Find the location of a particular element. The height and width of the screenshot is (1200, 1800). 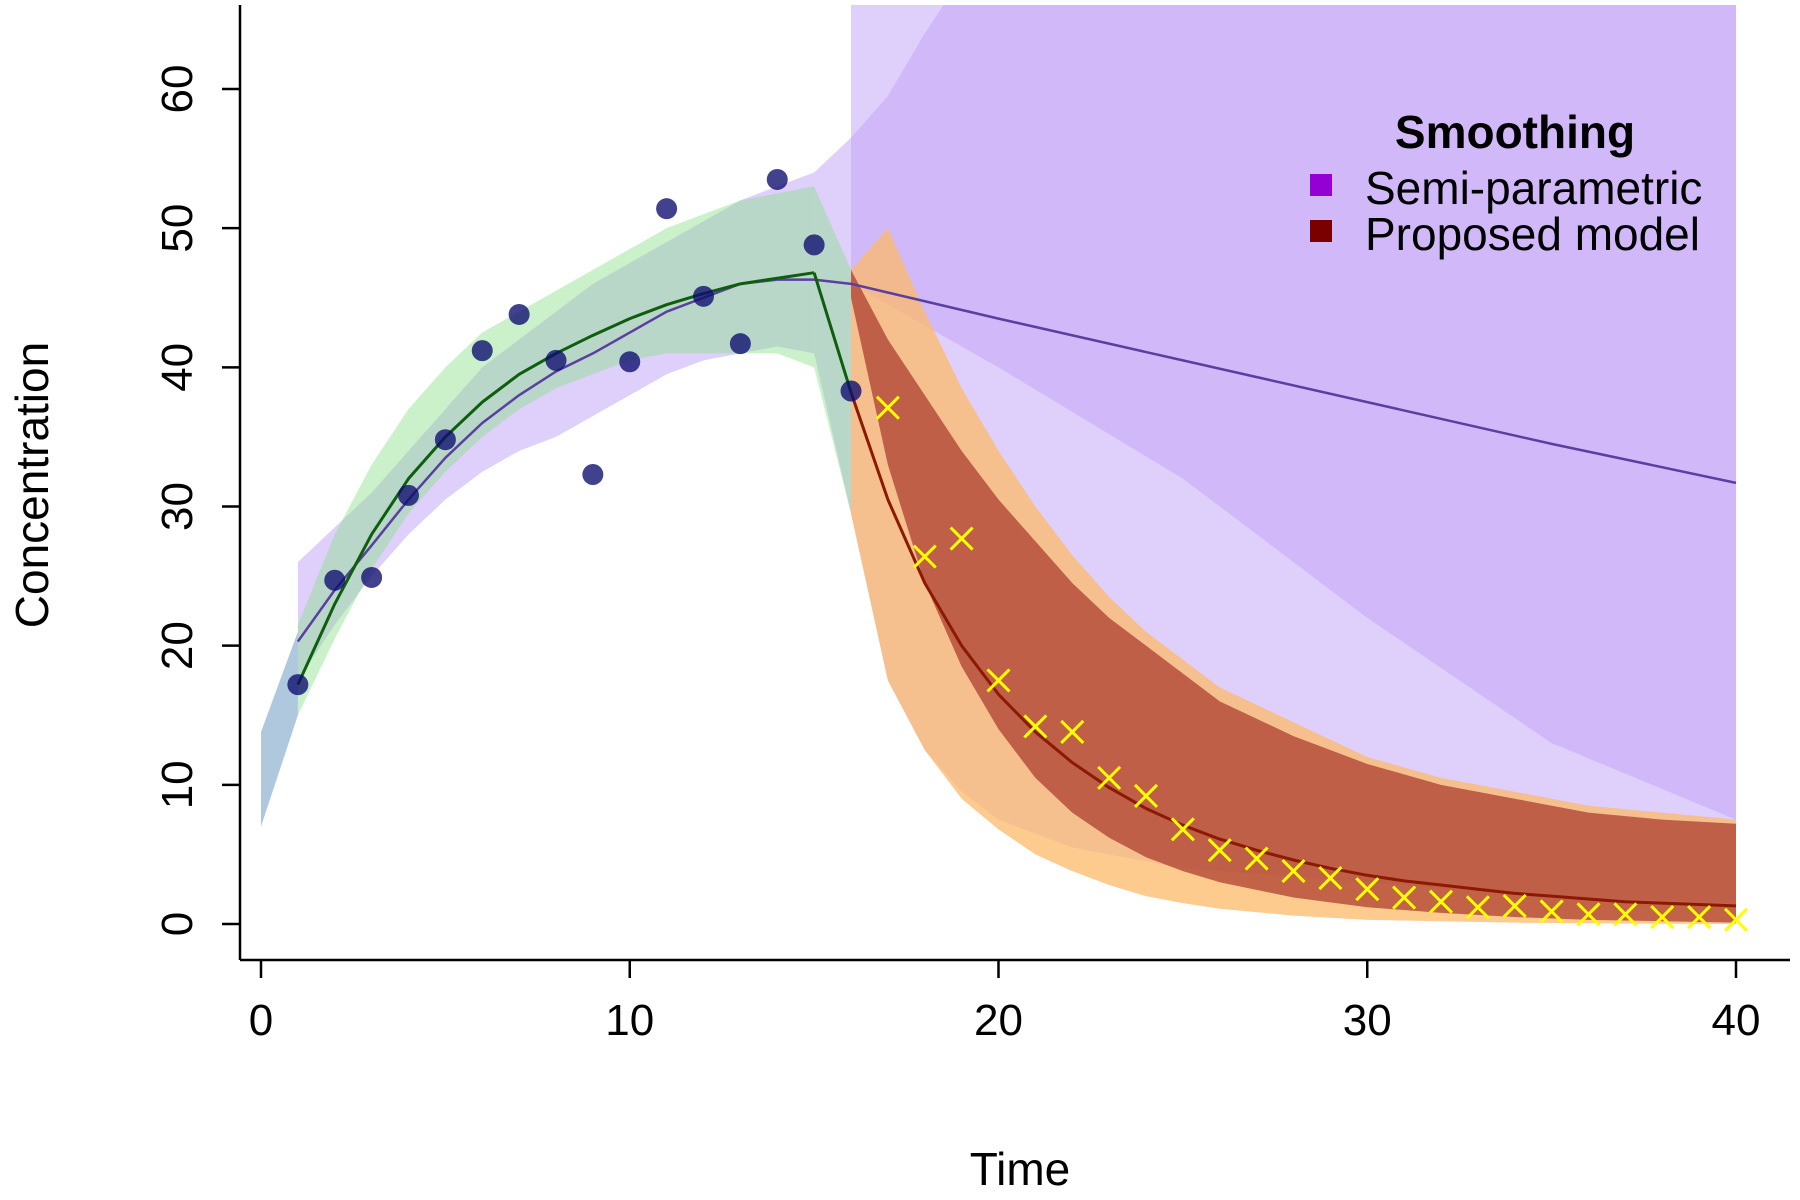

legend-swatch-proposed-model is located at coordinates (1321, 231).